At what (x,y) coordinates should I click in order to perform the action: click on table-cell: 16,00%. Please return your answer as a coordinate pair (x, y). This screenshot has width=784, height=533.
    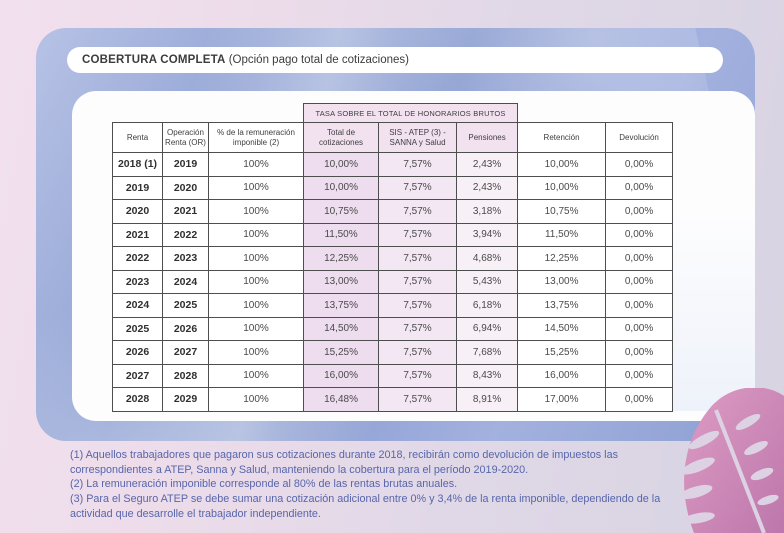
    Looking at the image, I should click on (341, 375).